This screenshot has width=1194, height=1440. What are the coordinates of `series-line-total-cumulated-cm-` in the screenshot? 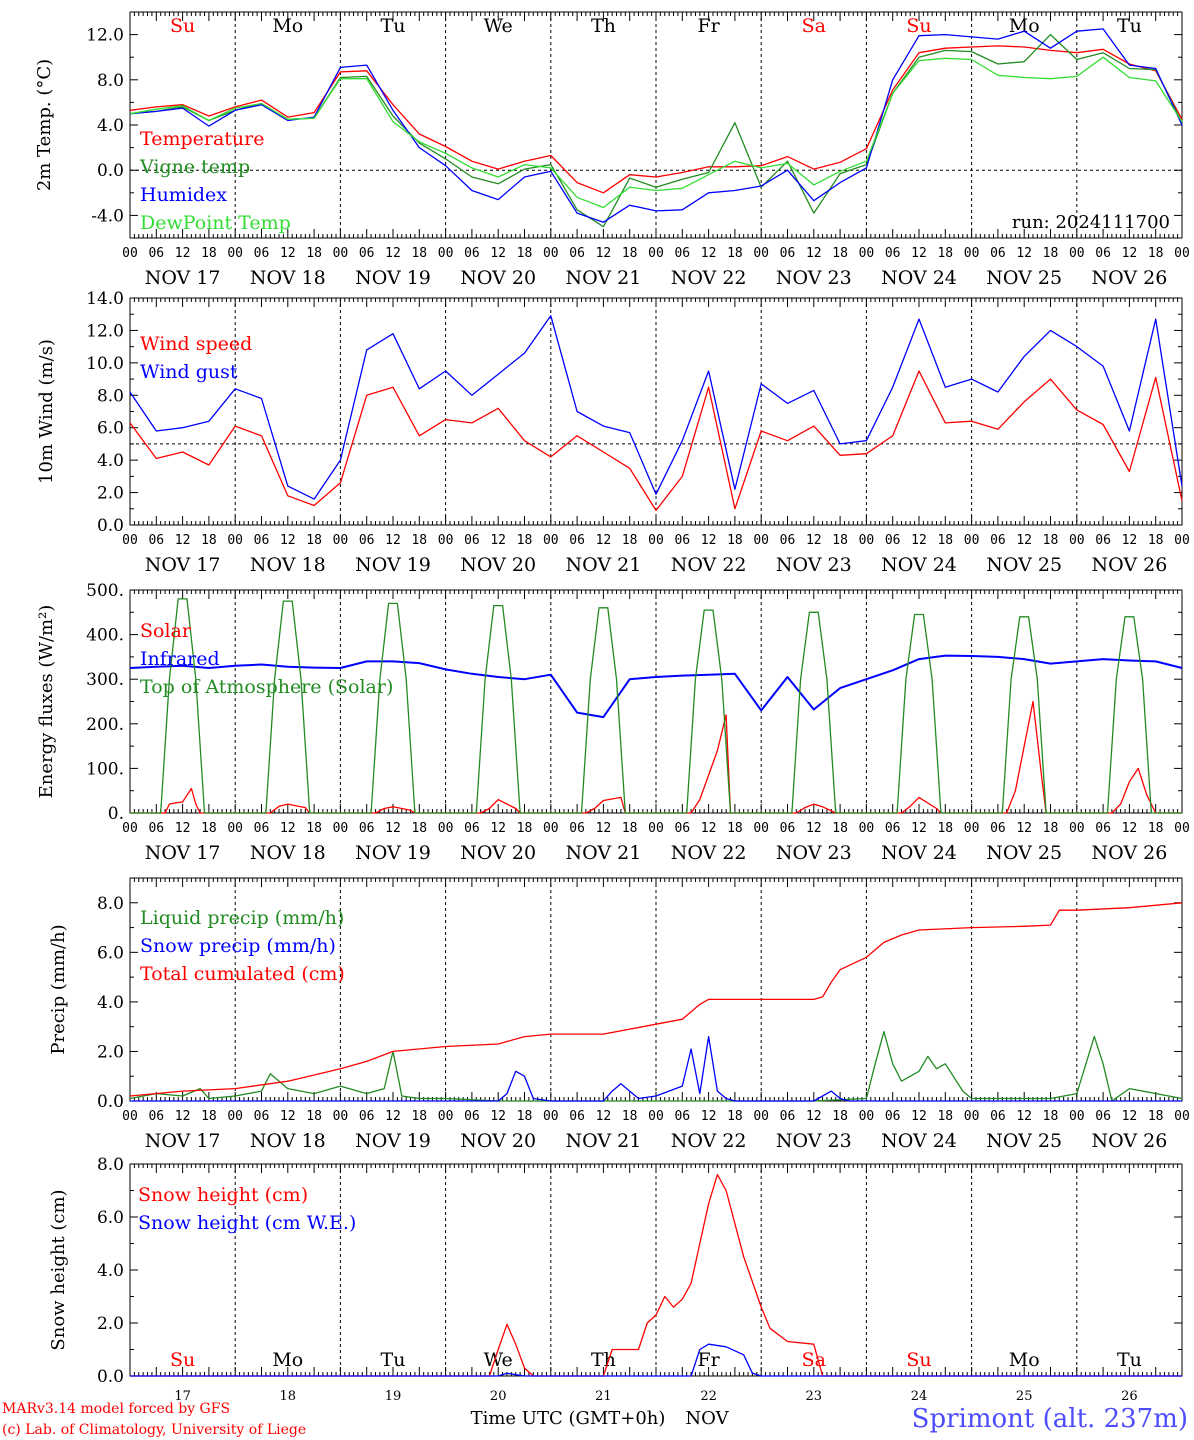 It's located at (656, 999).